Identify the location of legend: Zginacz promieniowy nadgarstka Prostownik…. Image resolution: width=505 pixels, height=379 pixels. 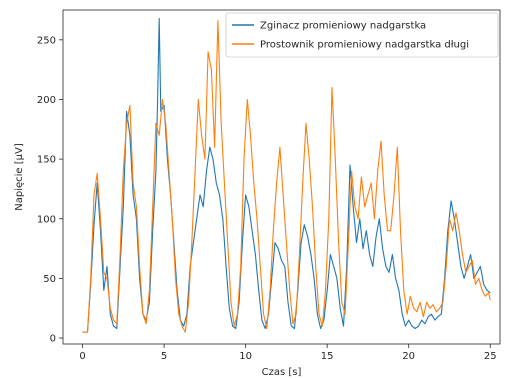
(362, 35).